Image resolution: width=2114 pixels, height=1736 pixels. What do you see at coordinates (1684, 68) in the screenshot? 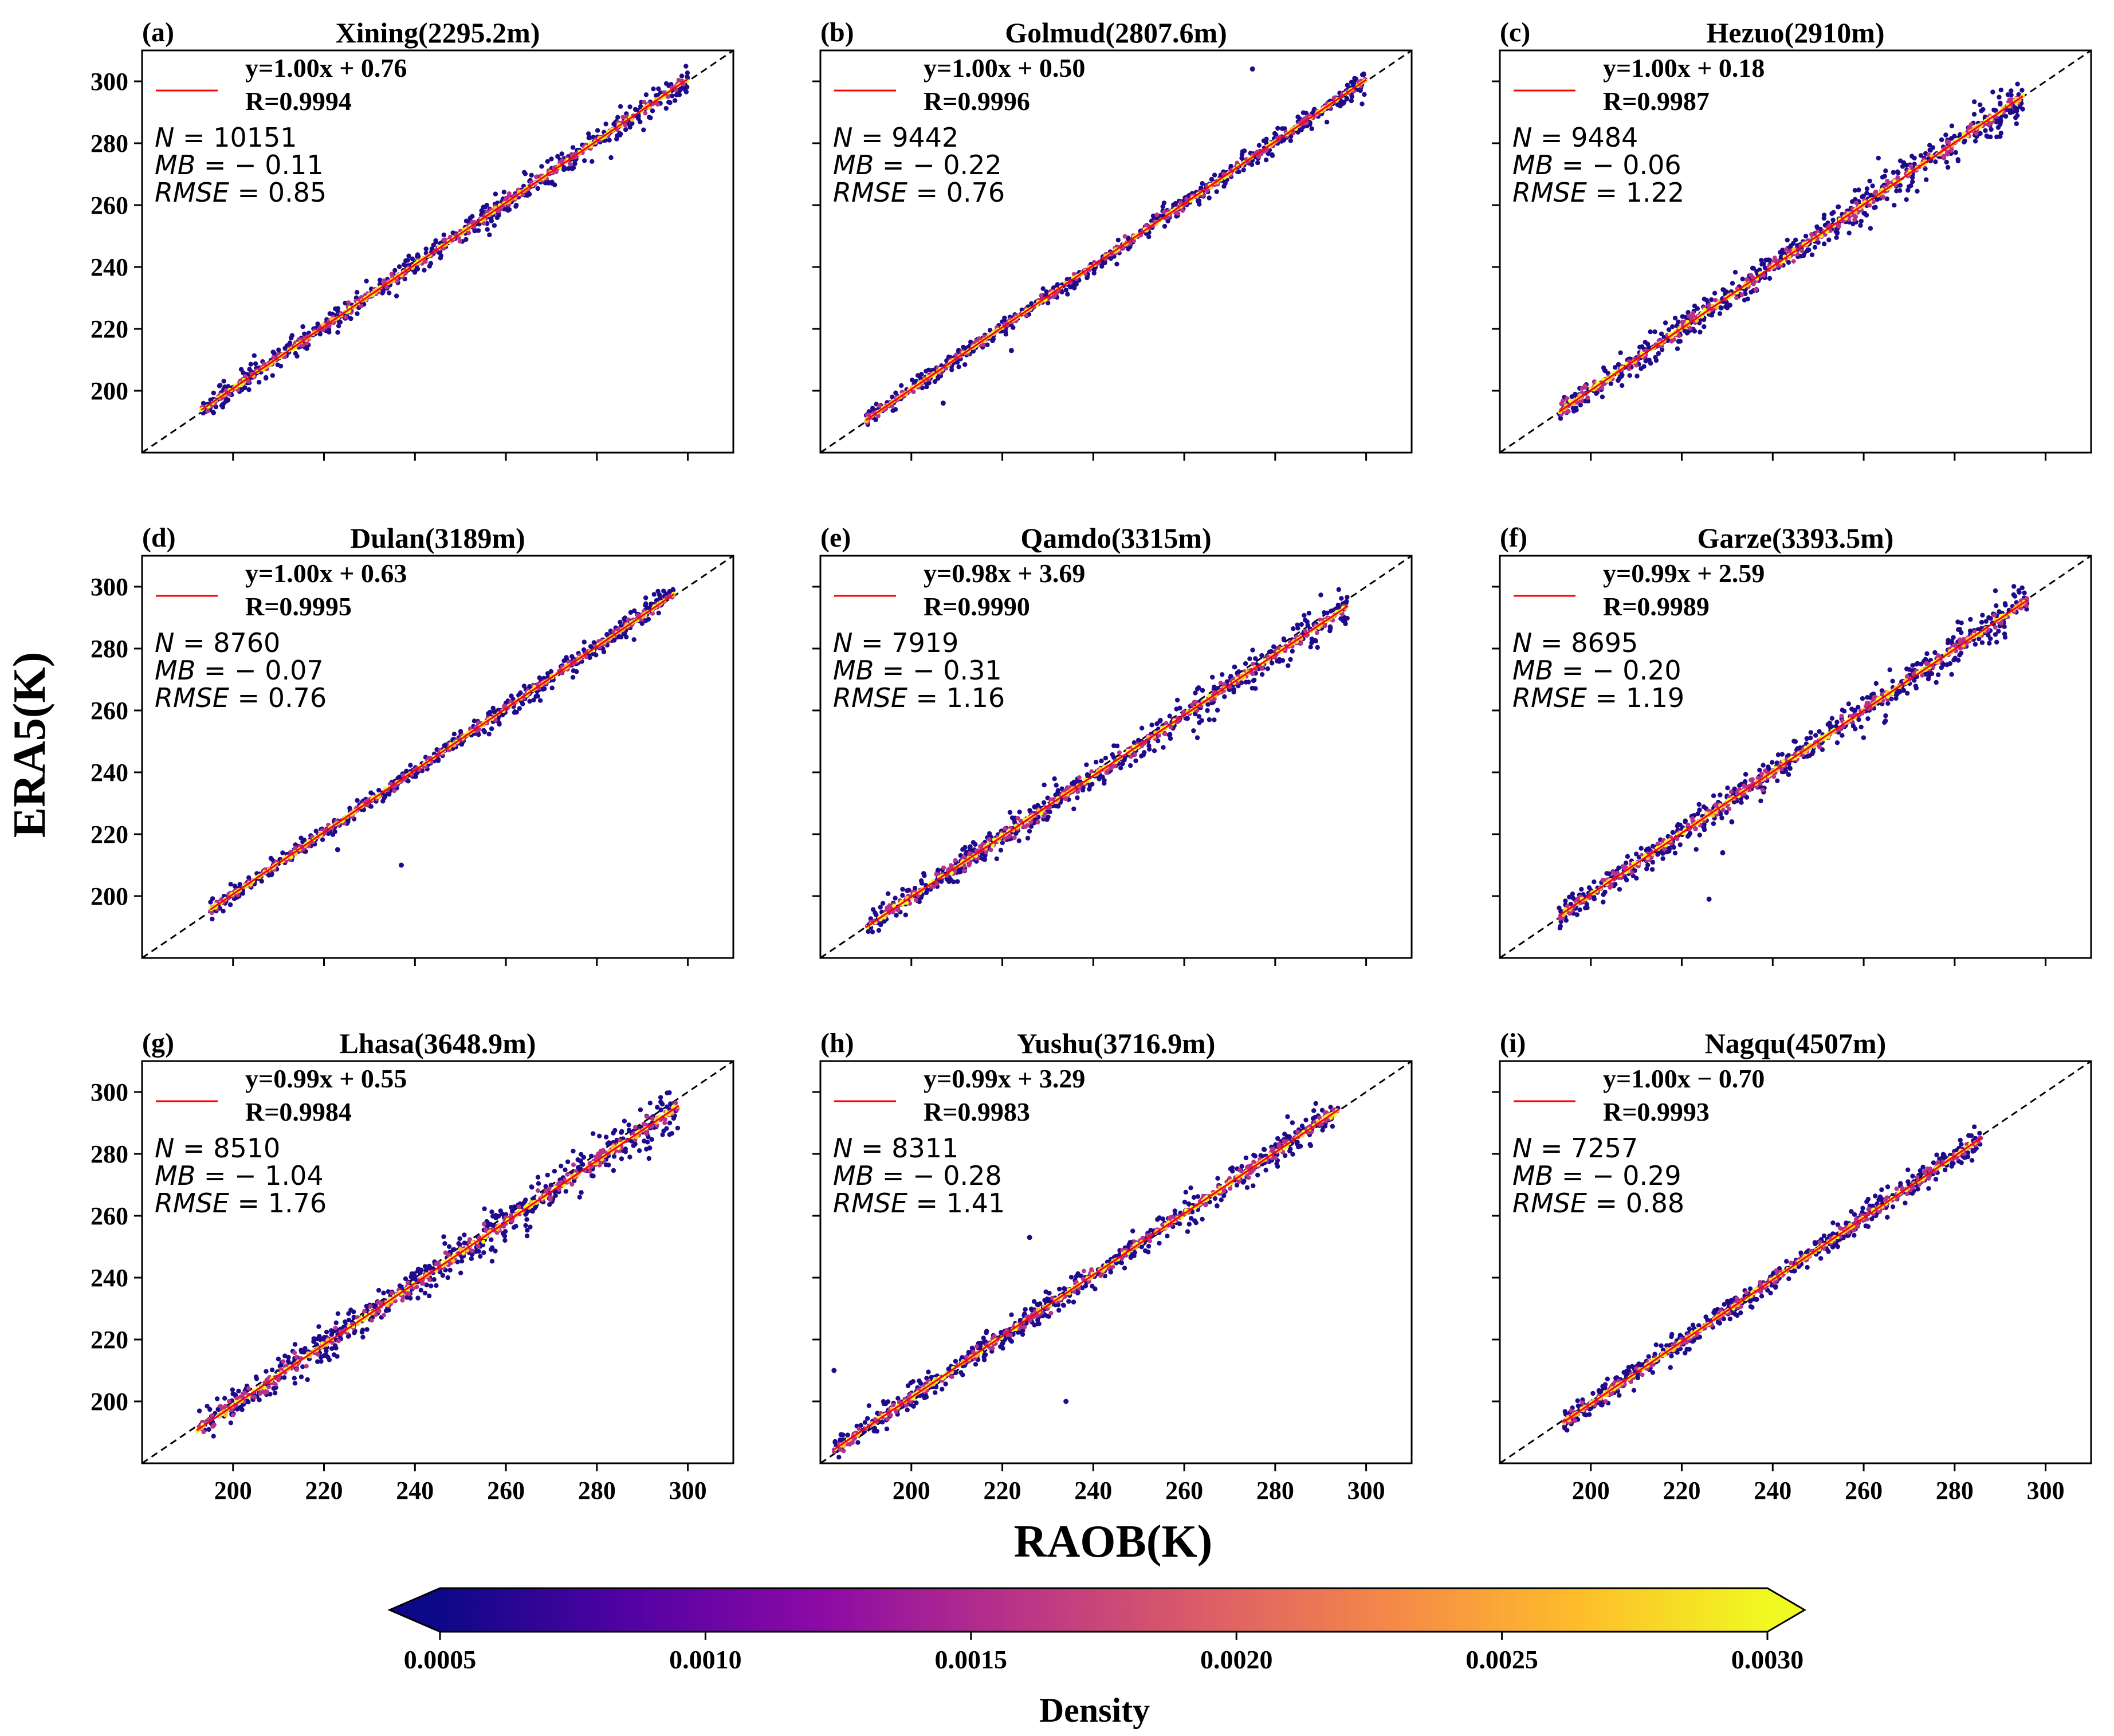
I see `regression-equation: y=1.00x + 0.18` at bounding box center [1684, 68].